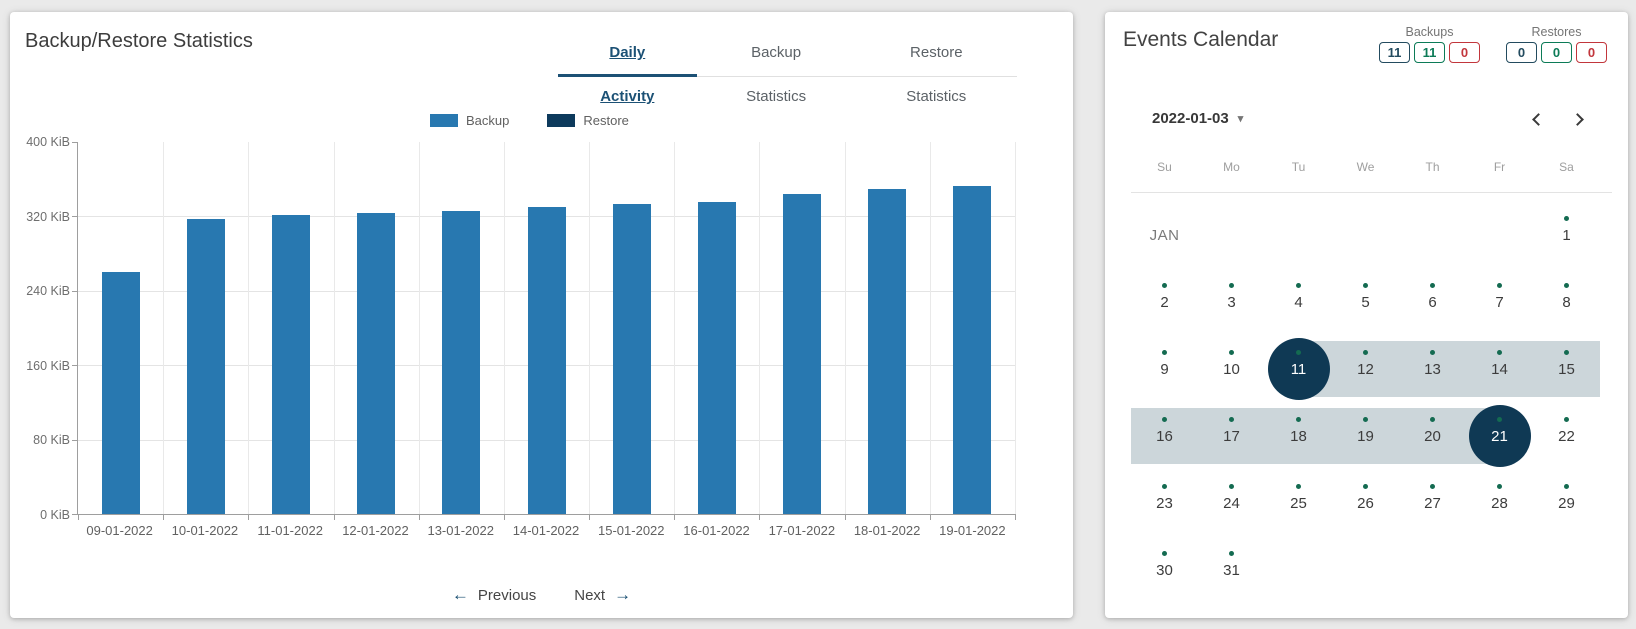 This screenshot has height=629, width=1636. Describe the element at coordinates (1366, 570) in the screenshot. I see `calendar-row: 30 31` at that location.